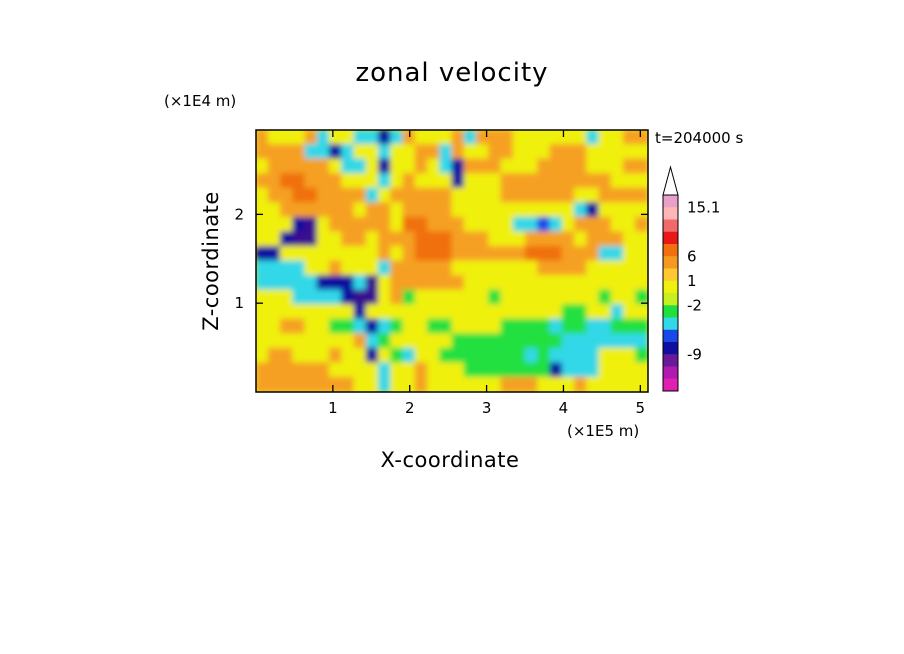  Describe the element at coordinates (239, 214) in the screenshot. I see `y-tick-label: 2` at that location.